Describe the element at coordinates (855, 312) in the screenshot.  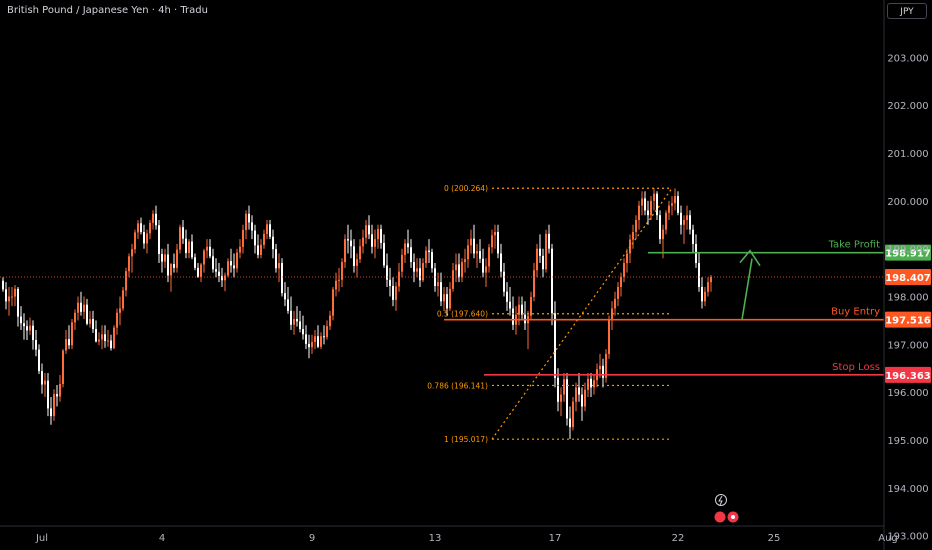
I see `trade-level-label: Buy Entry` at that location.